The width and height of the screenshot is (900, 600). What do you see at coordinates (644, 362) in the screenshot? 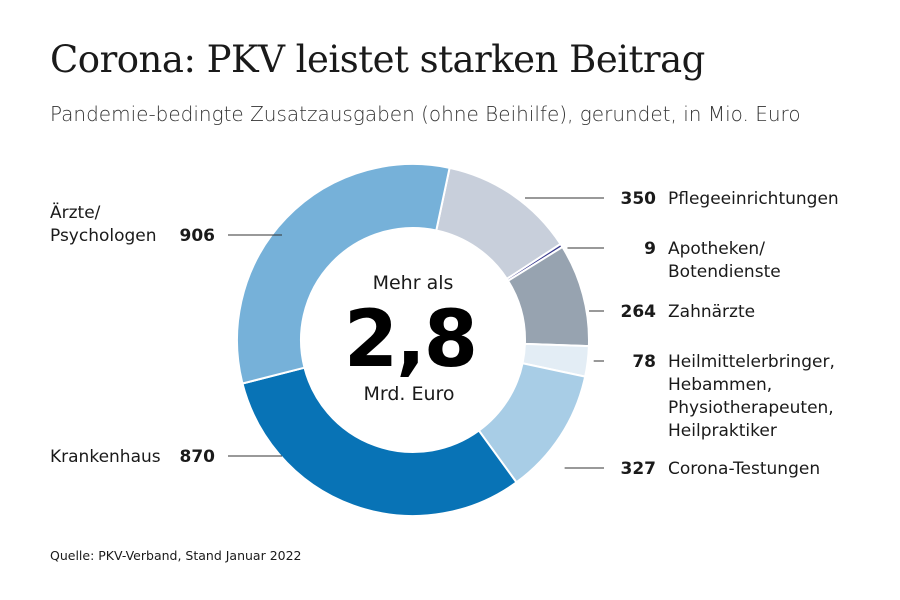
I see `value-label-heilmittelerbringer-hebammen-physiotherapeuten-heilpraktiker: 78` at bounding box center [644, 362].